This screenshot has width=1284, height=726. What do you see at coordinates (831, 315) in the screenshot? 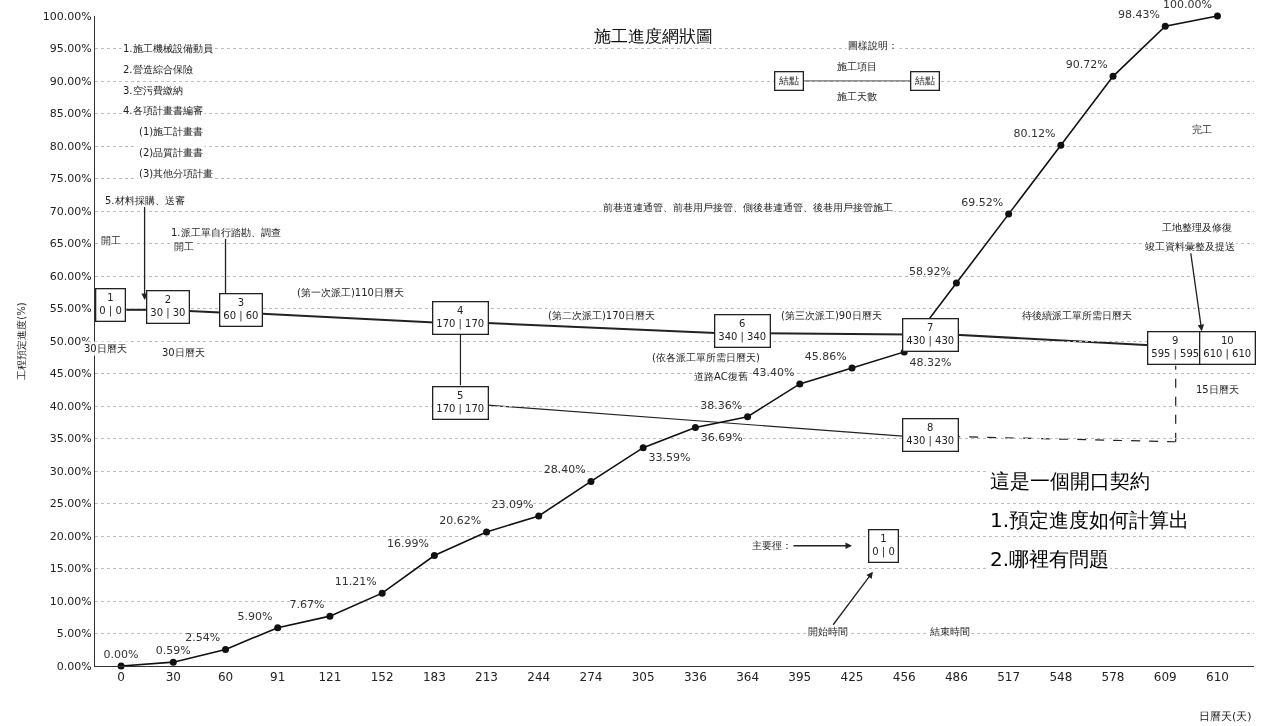
I see `annotation: (第三次派工)90日曆天` at bounding box center [831, 315].